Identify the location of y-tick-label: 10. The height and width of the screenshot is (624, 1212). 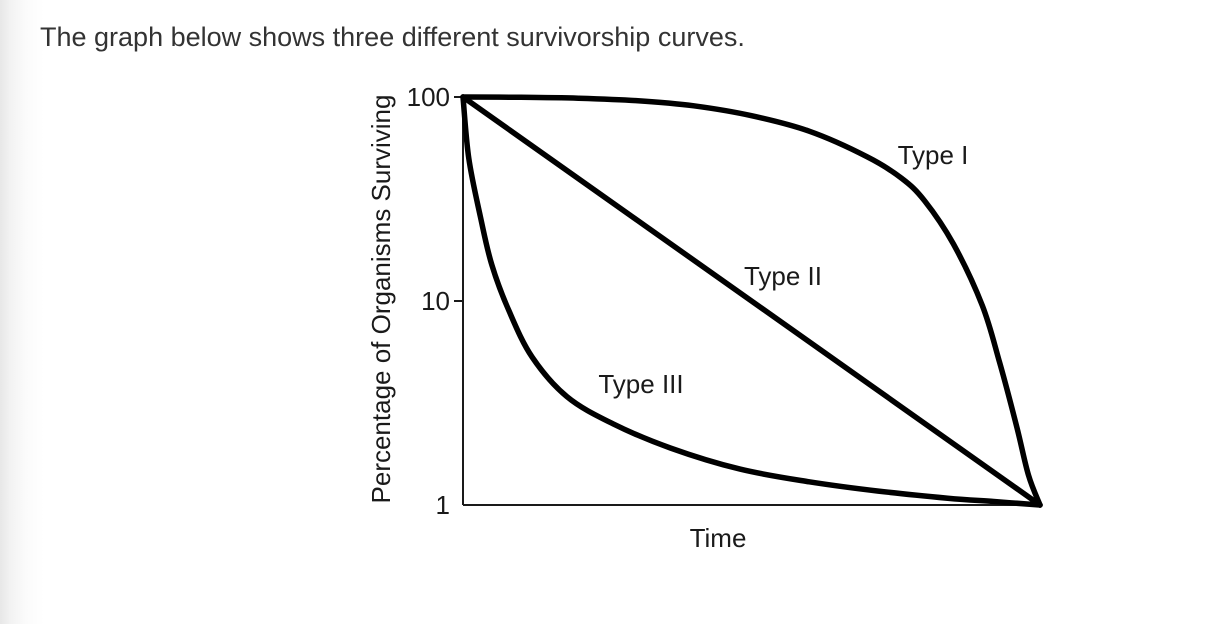
(435, 301).